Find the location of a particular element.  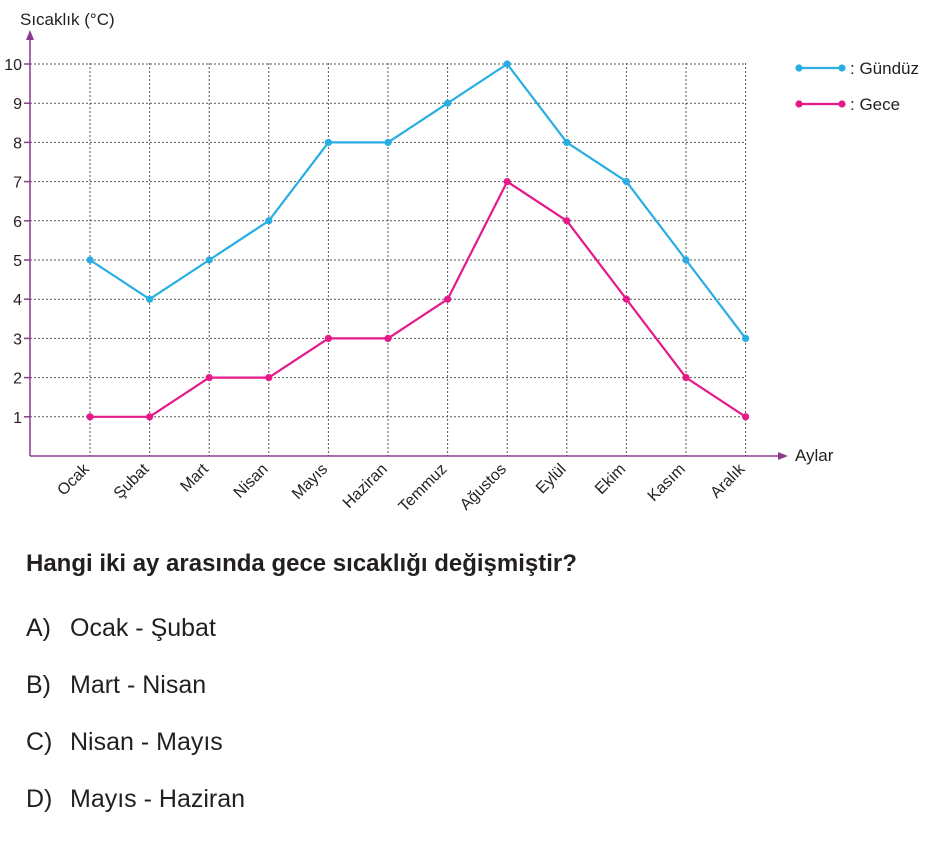

y-tick-label: 3 is located at coordinates (17, 339).